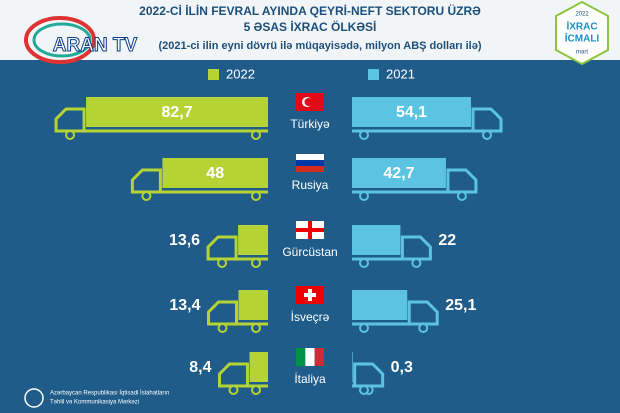  Describe the element at coordinates (581, 26) in the screenshot. I see `badge-line: İXRAC` at that location.